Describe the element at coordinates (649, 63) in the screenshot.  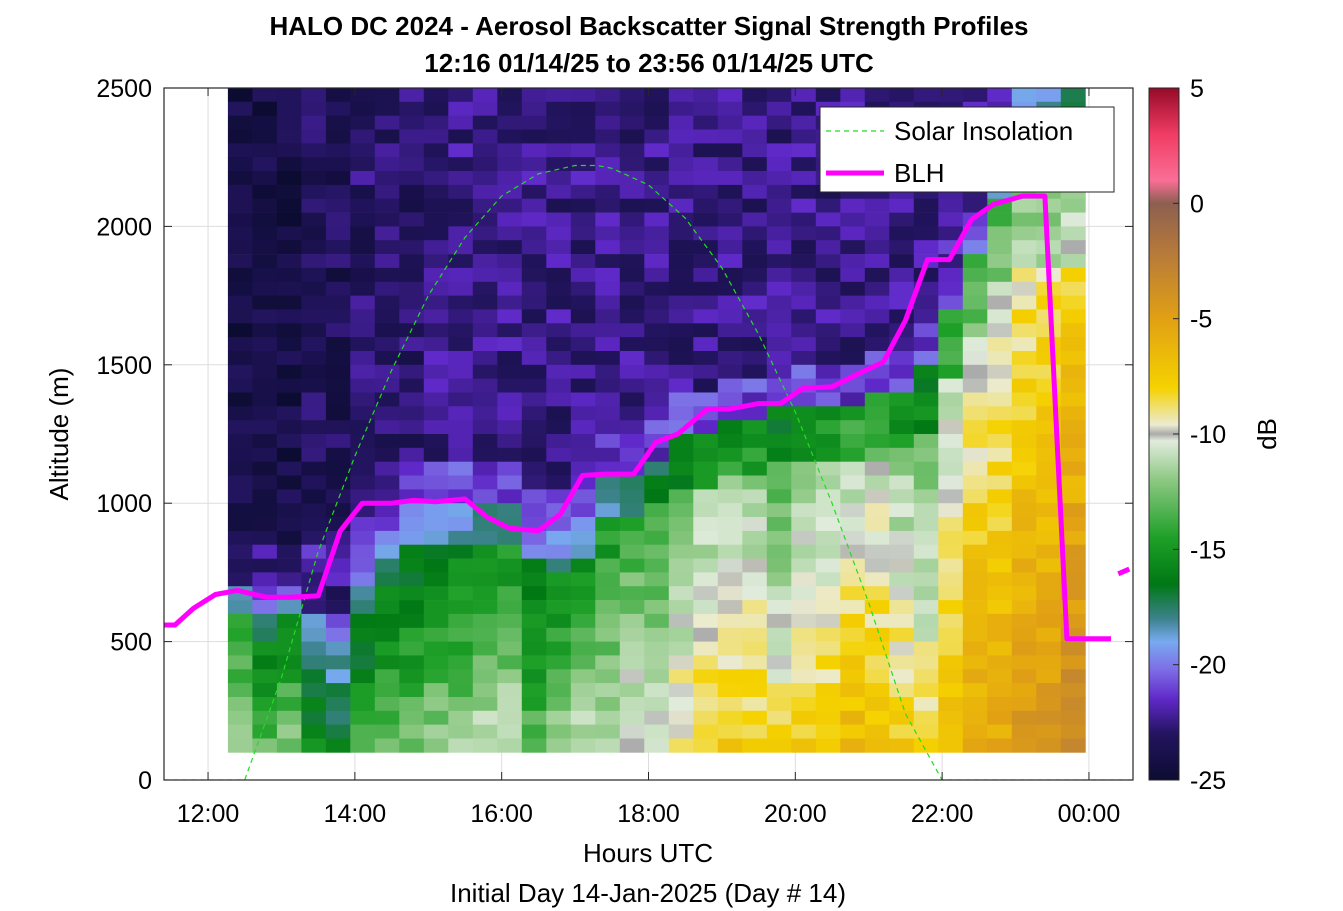
I see `chart-subtitle: 12:16 01/14/25 to 23:56 01/14/25 UTC` at that location.